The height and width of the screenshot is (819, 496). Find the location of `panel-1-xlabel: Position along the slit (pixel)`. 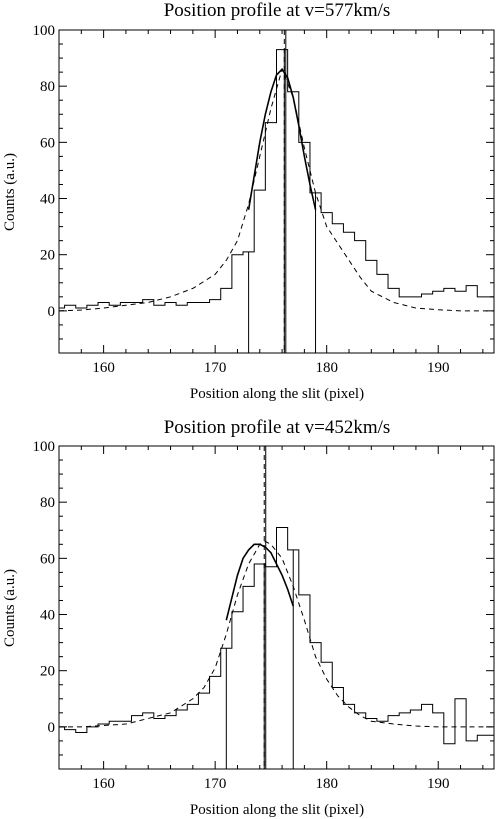

panel-1-xlabel: Position along the slit (pixel) is located at coordinates (277, 394).